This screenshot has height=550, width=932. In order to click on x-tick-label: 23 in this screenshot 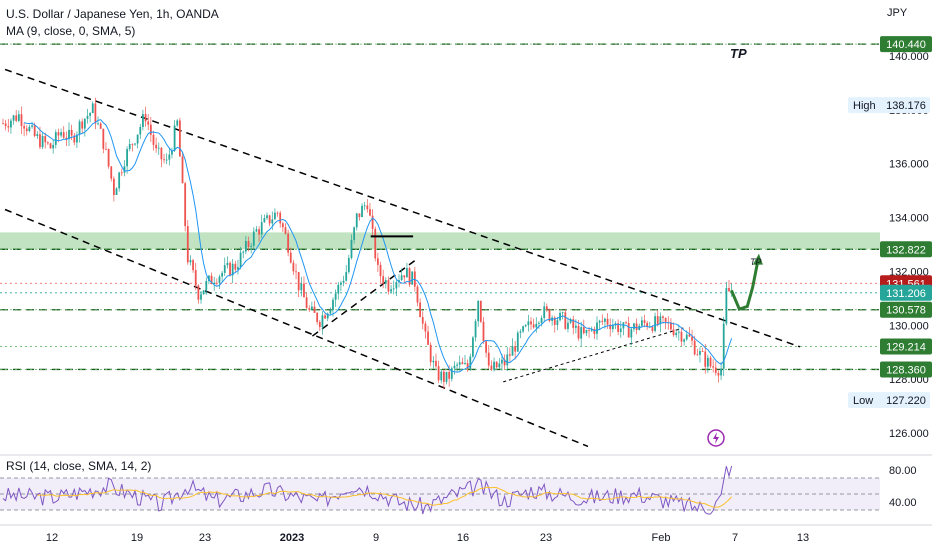, I will do `click(205, 538)`.